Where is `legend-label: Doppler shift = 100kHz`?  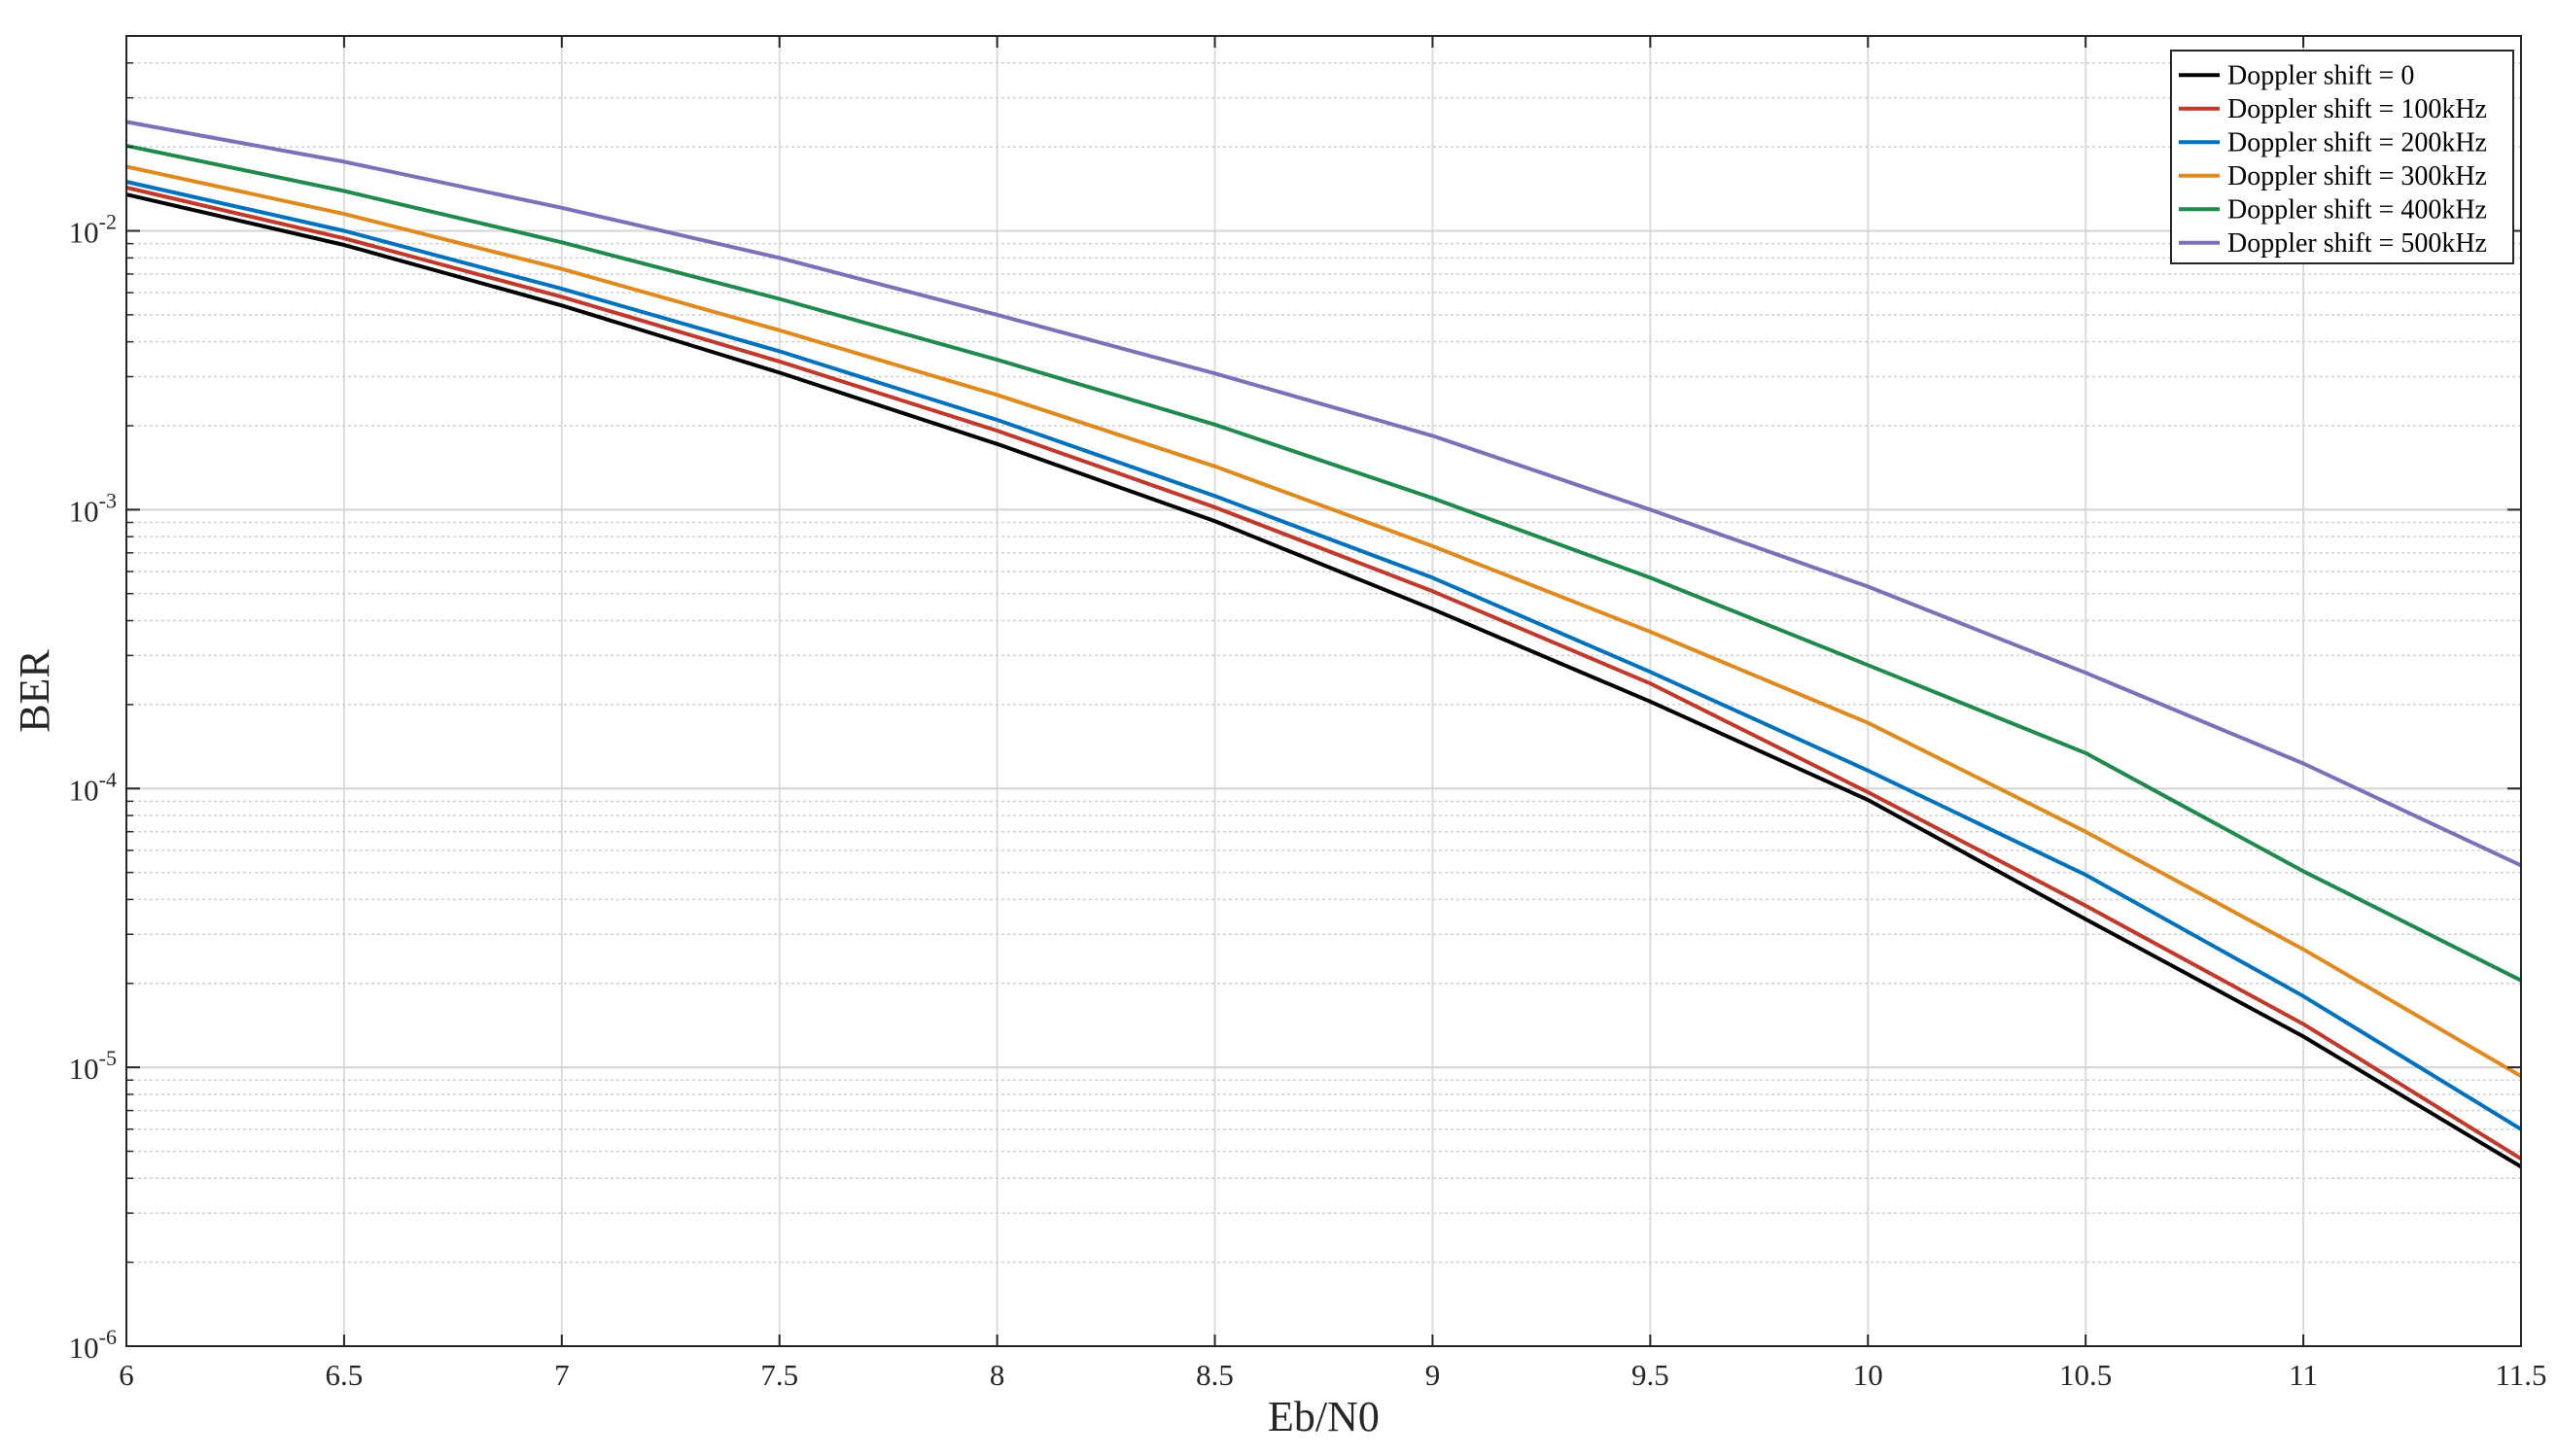
legend-label: Doppler shift = 100kHz is located at coordinates (2357, 109).